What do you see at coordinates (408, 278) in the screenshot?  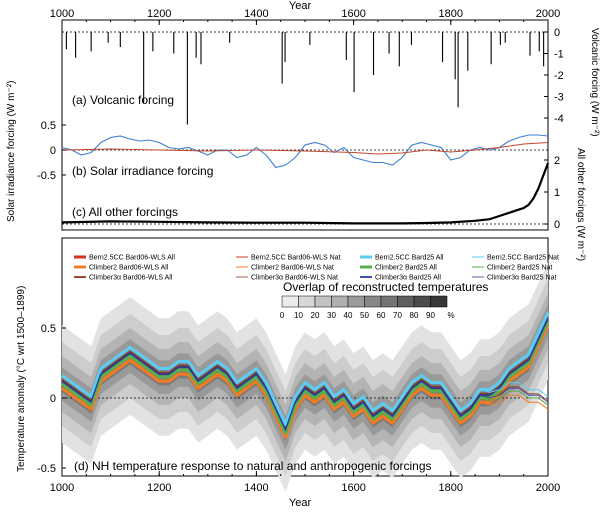 I see `legend-label: Climber3α Bard25 All` at bounding box center [408, 278].